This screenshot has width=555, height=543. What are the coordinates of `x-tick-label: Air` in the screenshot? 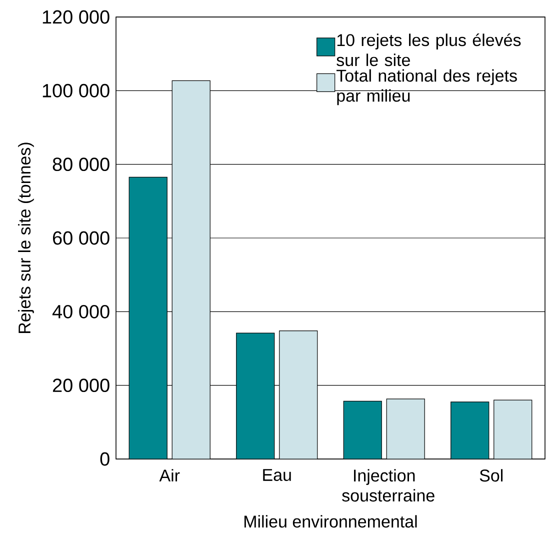 It's located at (169, 475).